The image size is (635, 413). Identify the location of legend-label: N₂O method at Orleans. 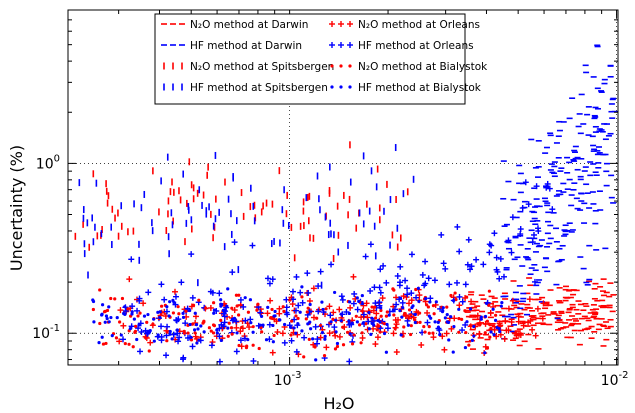
(419, 25).